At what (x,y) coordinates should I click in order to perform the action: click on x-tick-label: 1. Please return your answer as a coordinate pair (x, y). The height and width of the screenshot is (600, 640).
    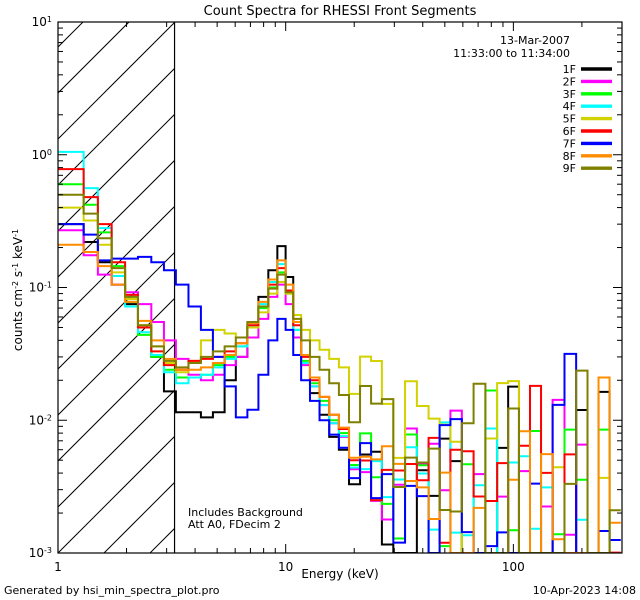
    Looking at the image, I should click on (58, 567).